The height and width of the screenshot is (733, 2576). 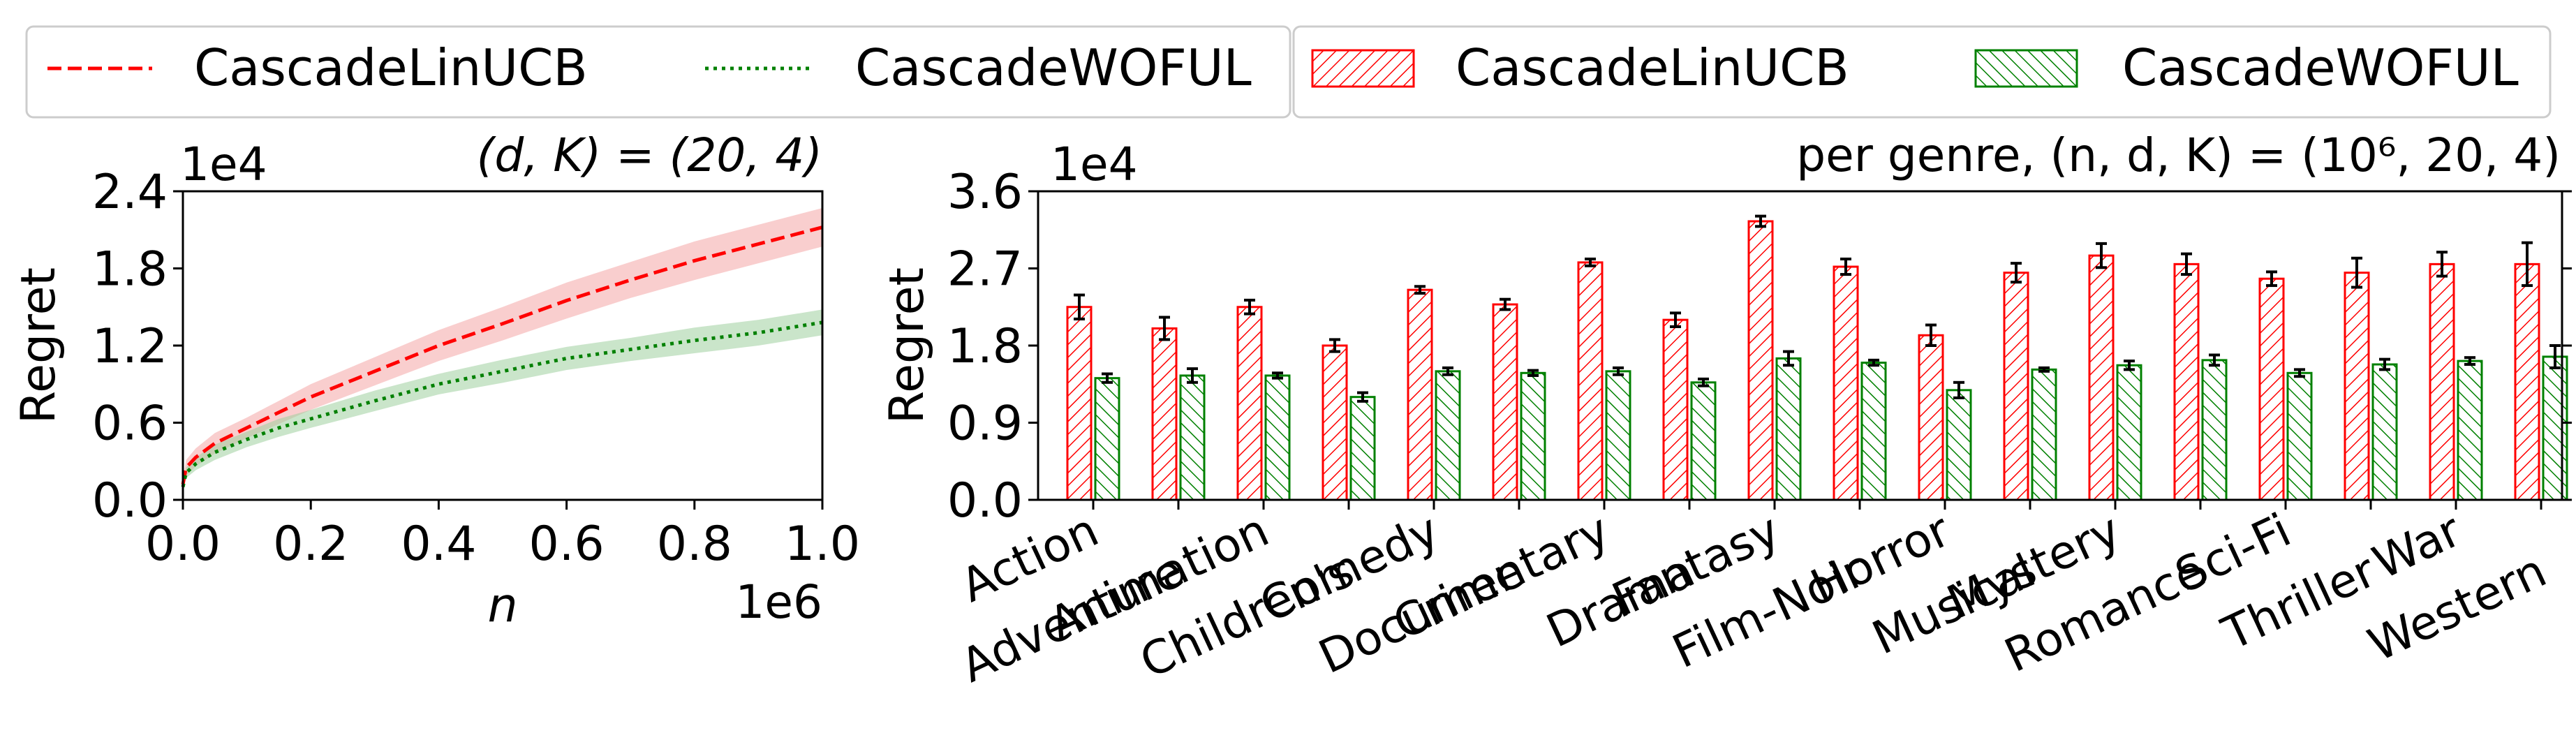 I want to click on x-tick-label: 0.0, so click(x=183, y=544).